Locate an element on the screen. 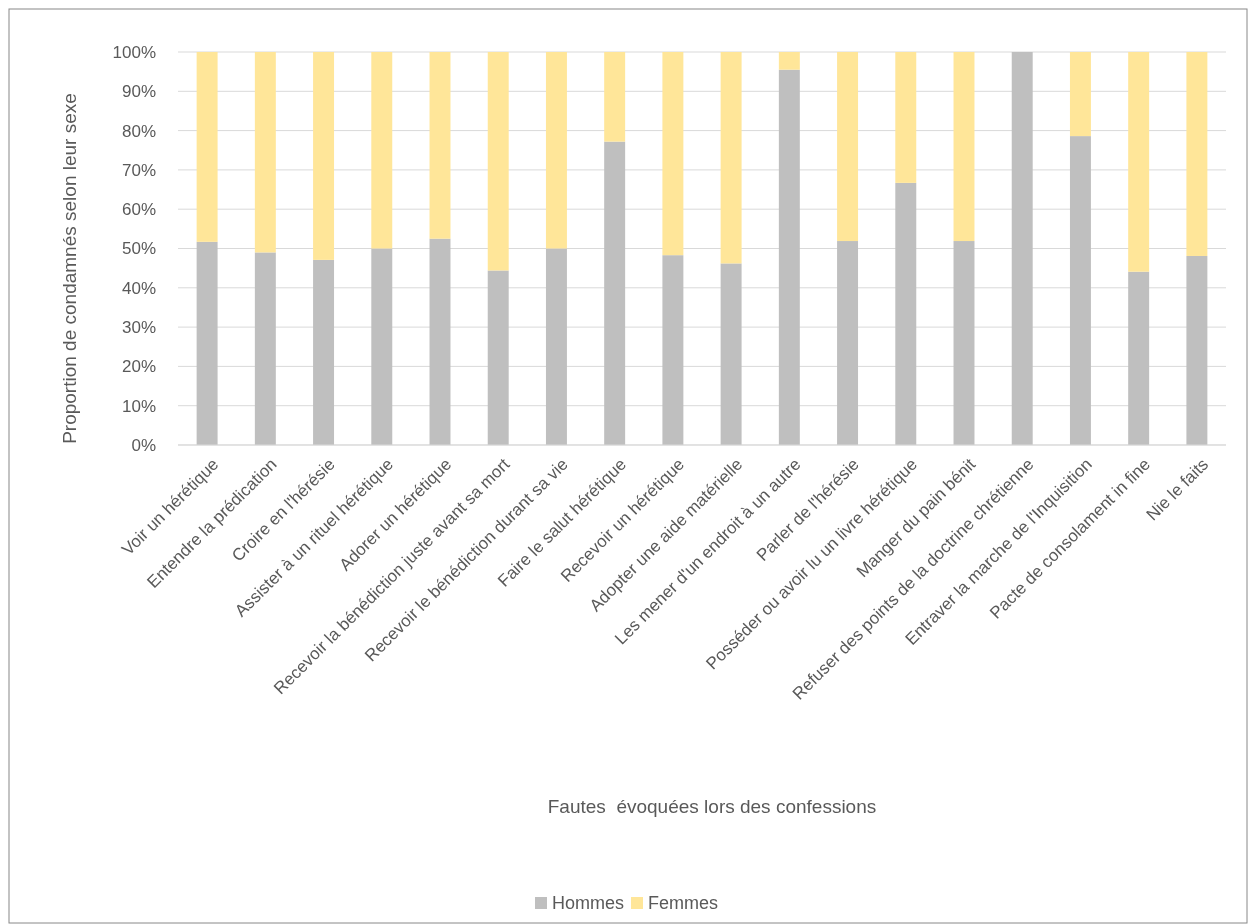 Image resolution: width=1254 pixels, height=924 pixels. y-tick-label: 40% is located at coordinates (138, 288).